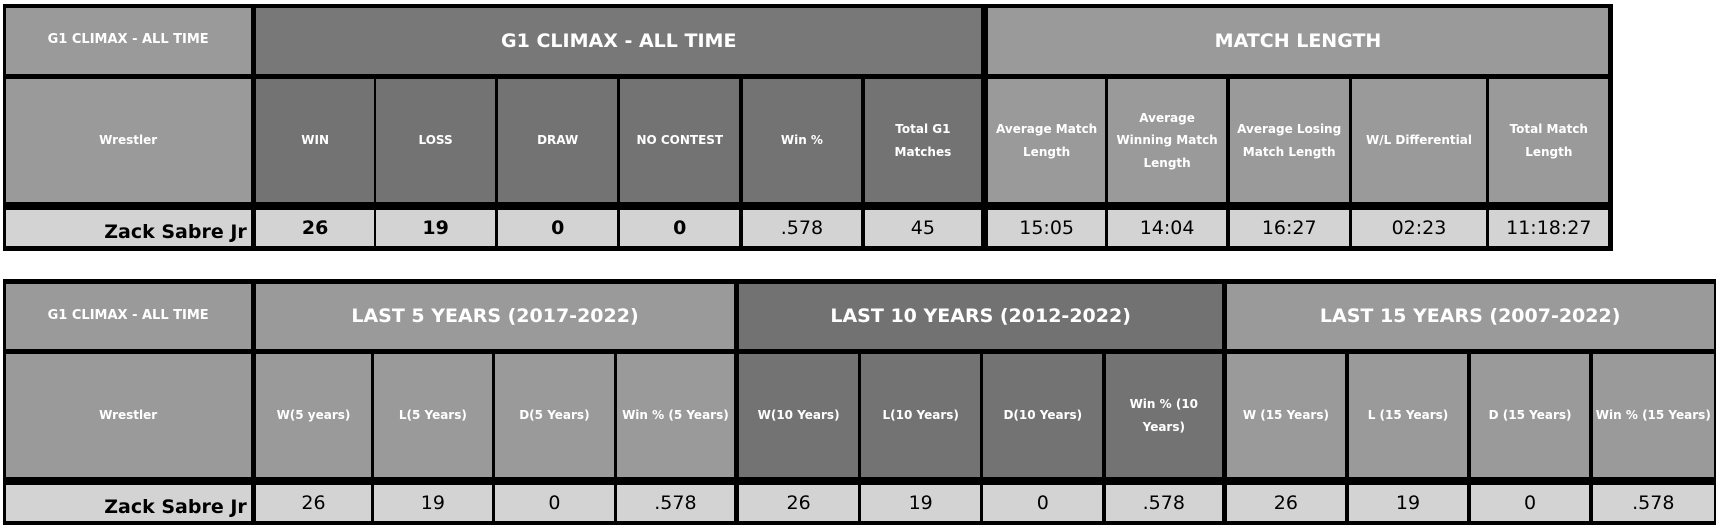 The width and height of the screenshot is (1716, 528). Describe the element at coordinates (1419, 228) in the screenshot. I see `cell-value: 02:23` at that location.